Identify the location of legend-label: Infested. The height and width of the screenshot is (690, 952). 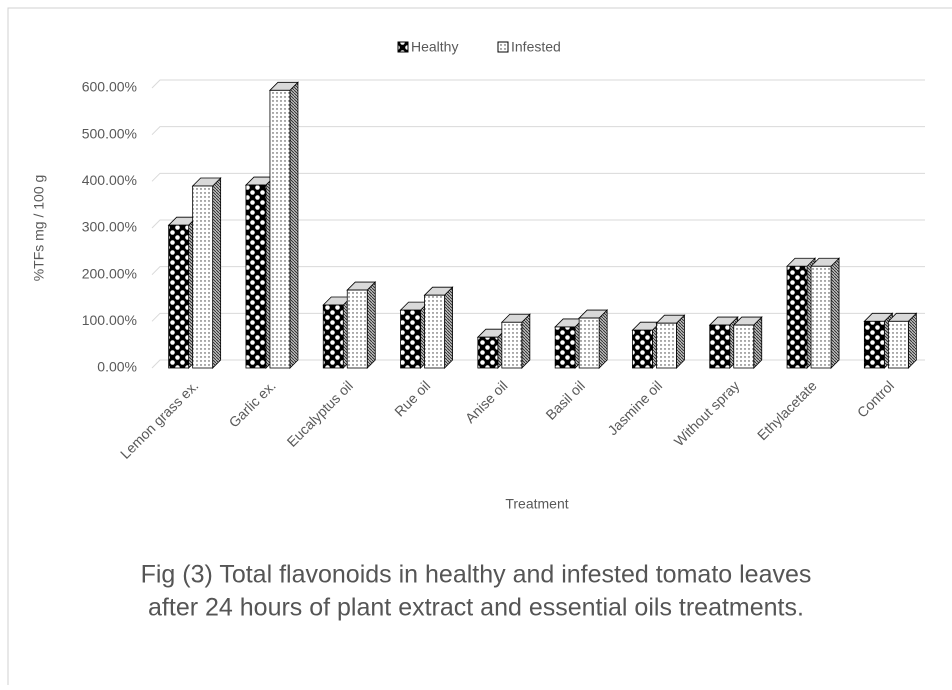
(536, 47).